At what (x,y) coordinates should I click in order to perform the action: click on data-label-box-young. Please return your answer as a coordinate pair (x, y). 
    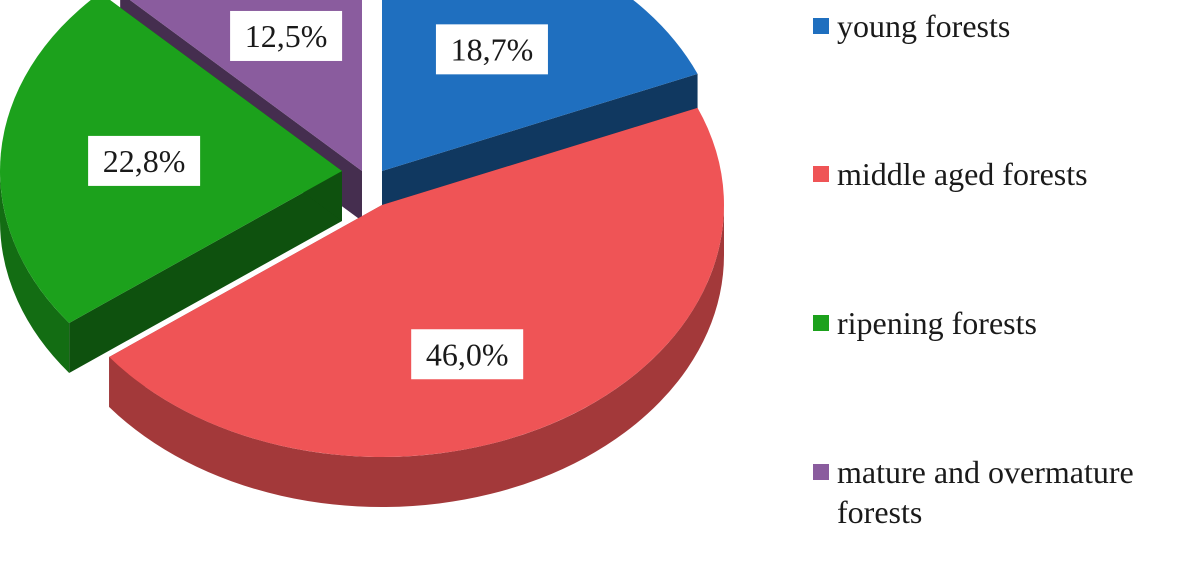
    Looking at the image, I should click on (491, 49).